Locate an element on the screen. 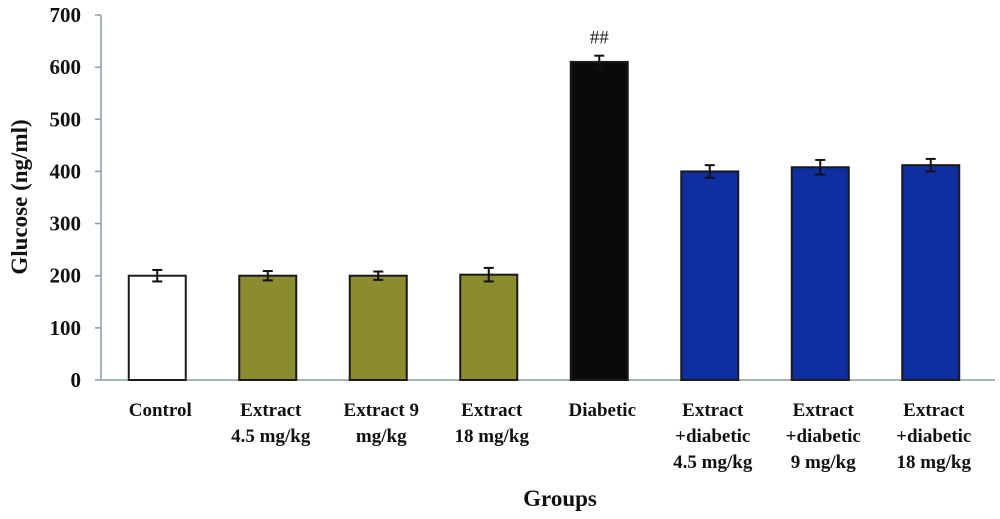  x-tick-label: Extract +diabetic 18 mg/kg is located at coordinates (933, 436).